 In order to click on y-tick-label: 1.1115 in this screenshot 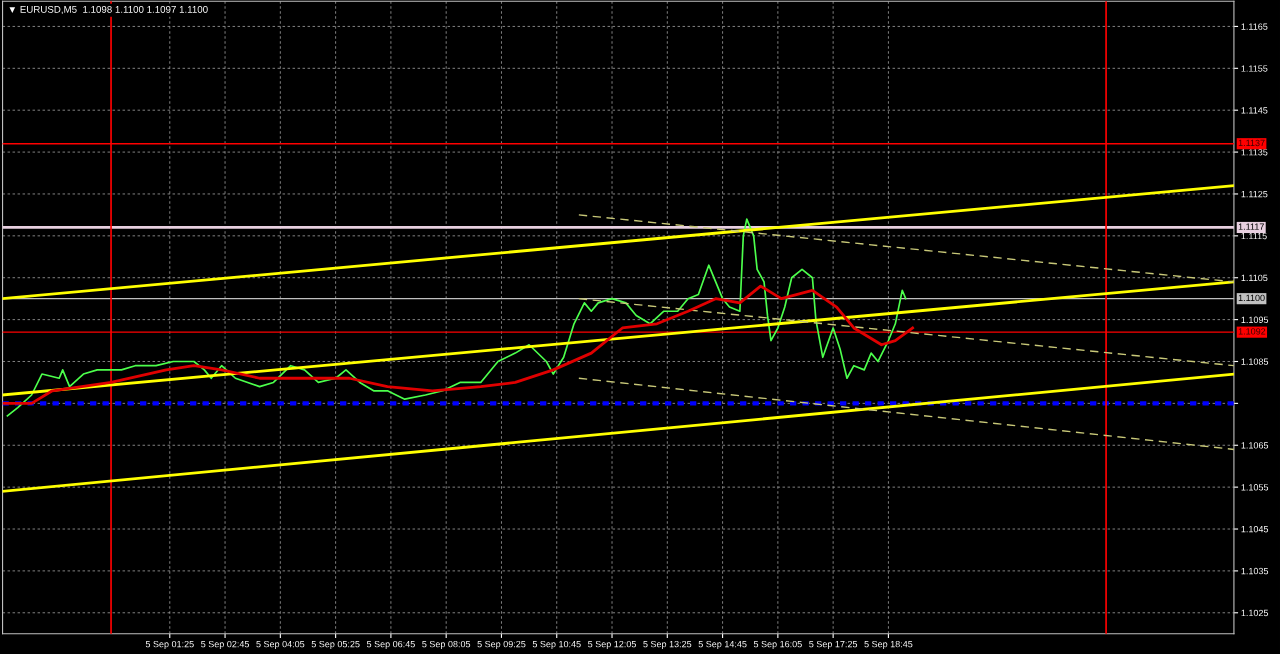, I will do `click(1254, 236)`.